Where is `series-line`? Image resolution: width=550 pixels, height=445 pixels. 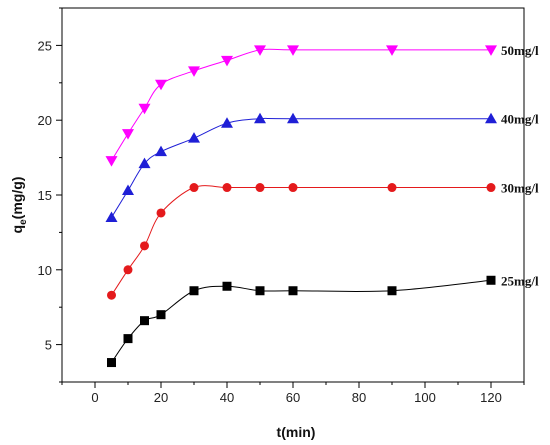 series-line is located at coordinates (301, 321).